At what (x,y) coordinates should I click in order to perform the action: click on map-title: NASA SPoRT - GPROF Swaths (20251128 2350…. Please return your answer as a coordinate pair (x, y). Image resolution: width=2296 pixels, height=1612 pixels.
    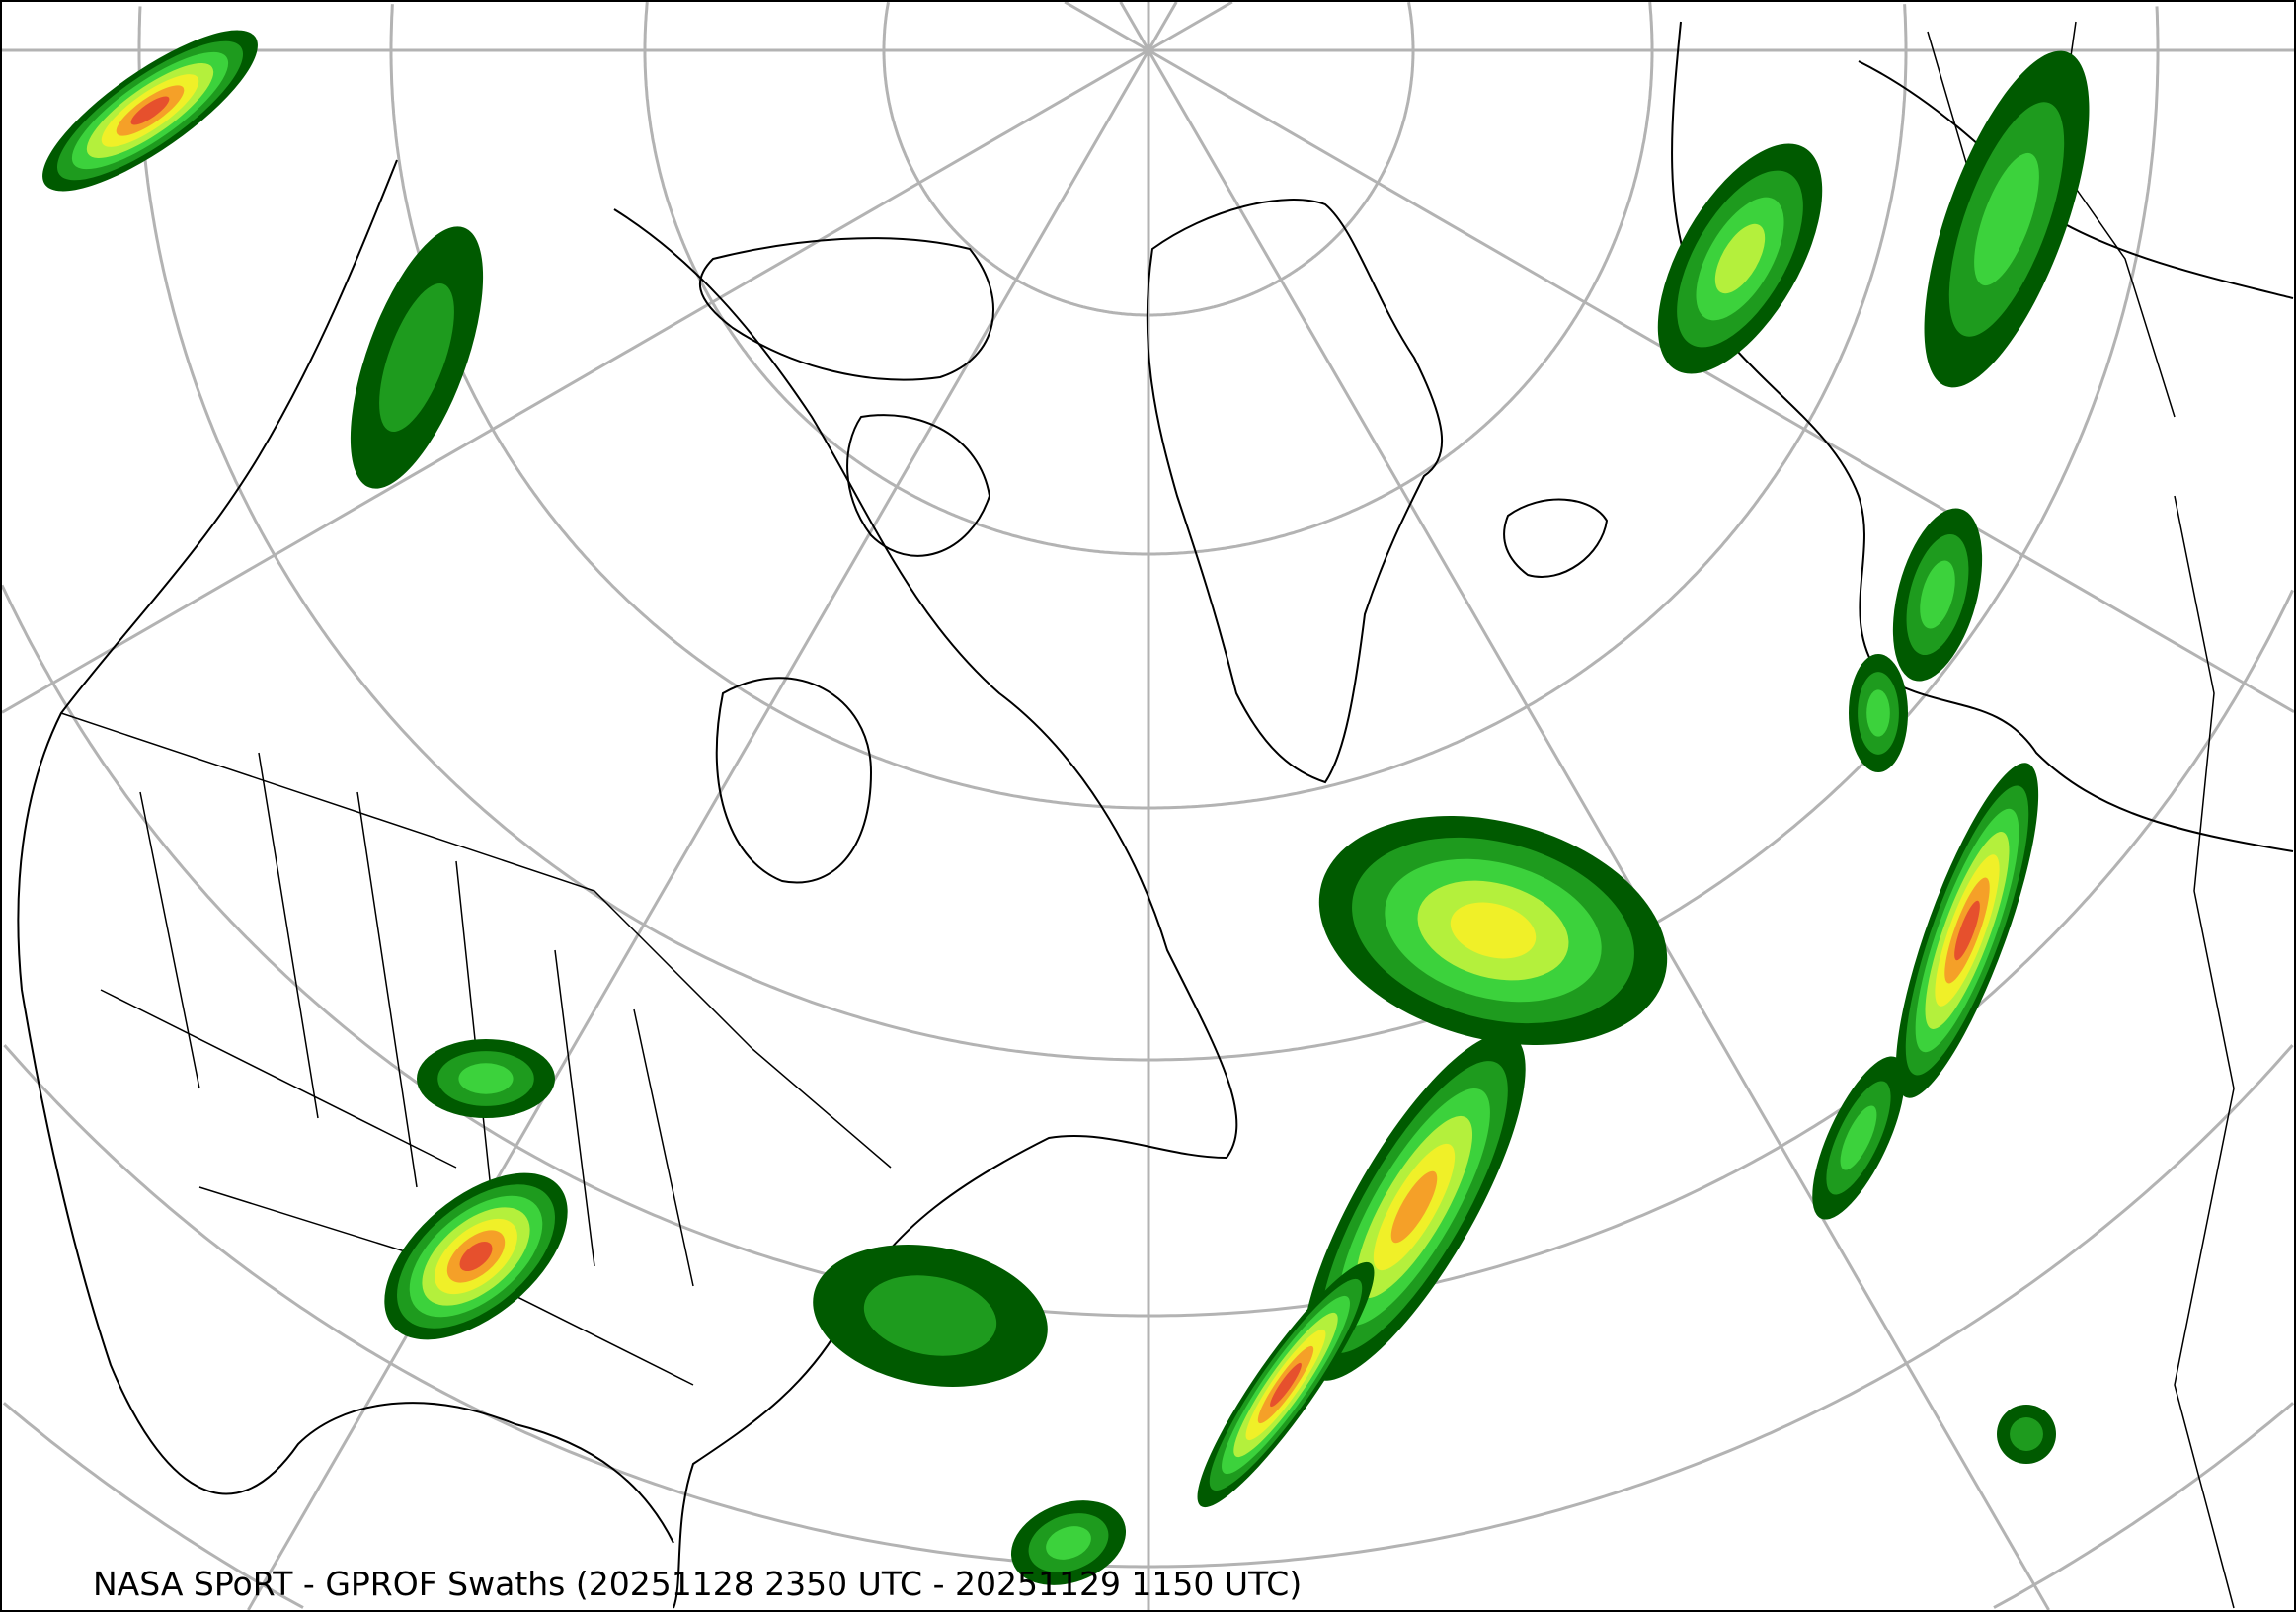
    Looking at the image, I should click on (698, 1584).